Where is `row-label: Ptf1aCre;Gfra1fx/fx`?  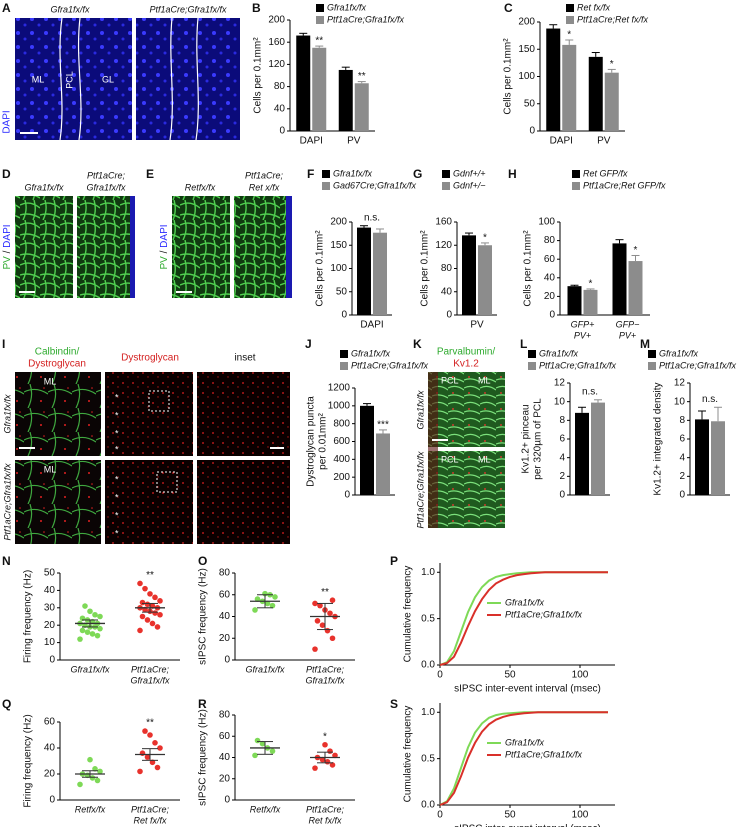 row-label: Ptf1aCre;Gfra1fx/fx is located at coordinates (420, 490).